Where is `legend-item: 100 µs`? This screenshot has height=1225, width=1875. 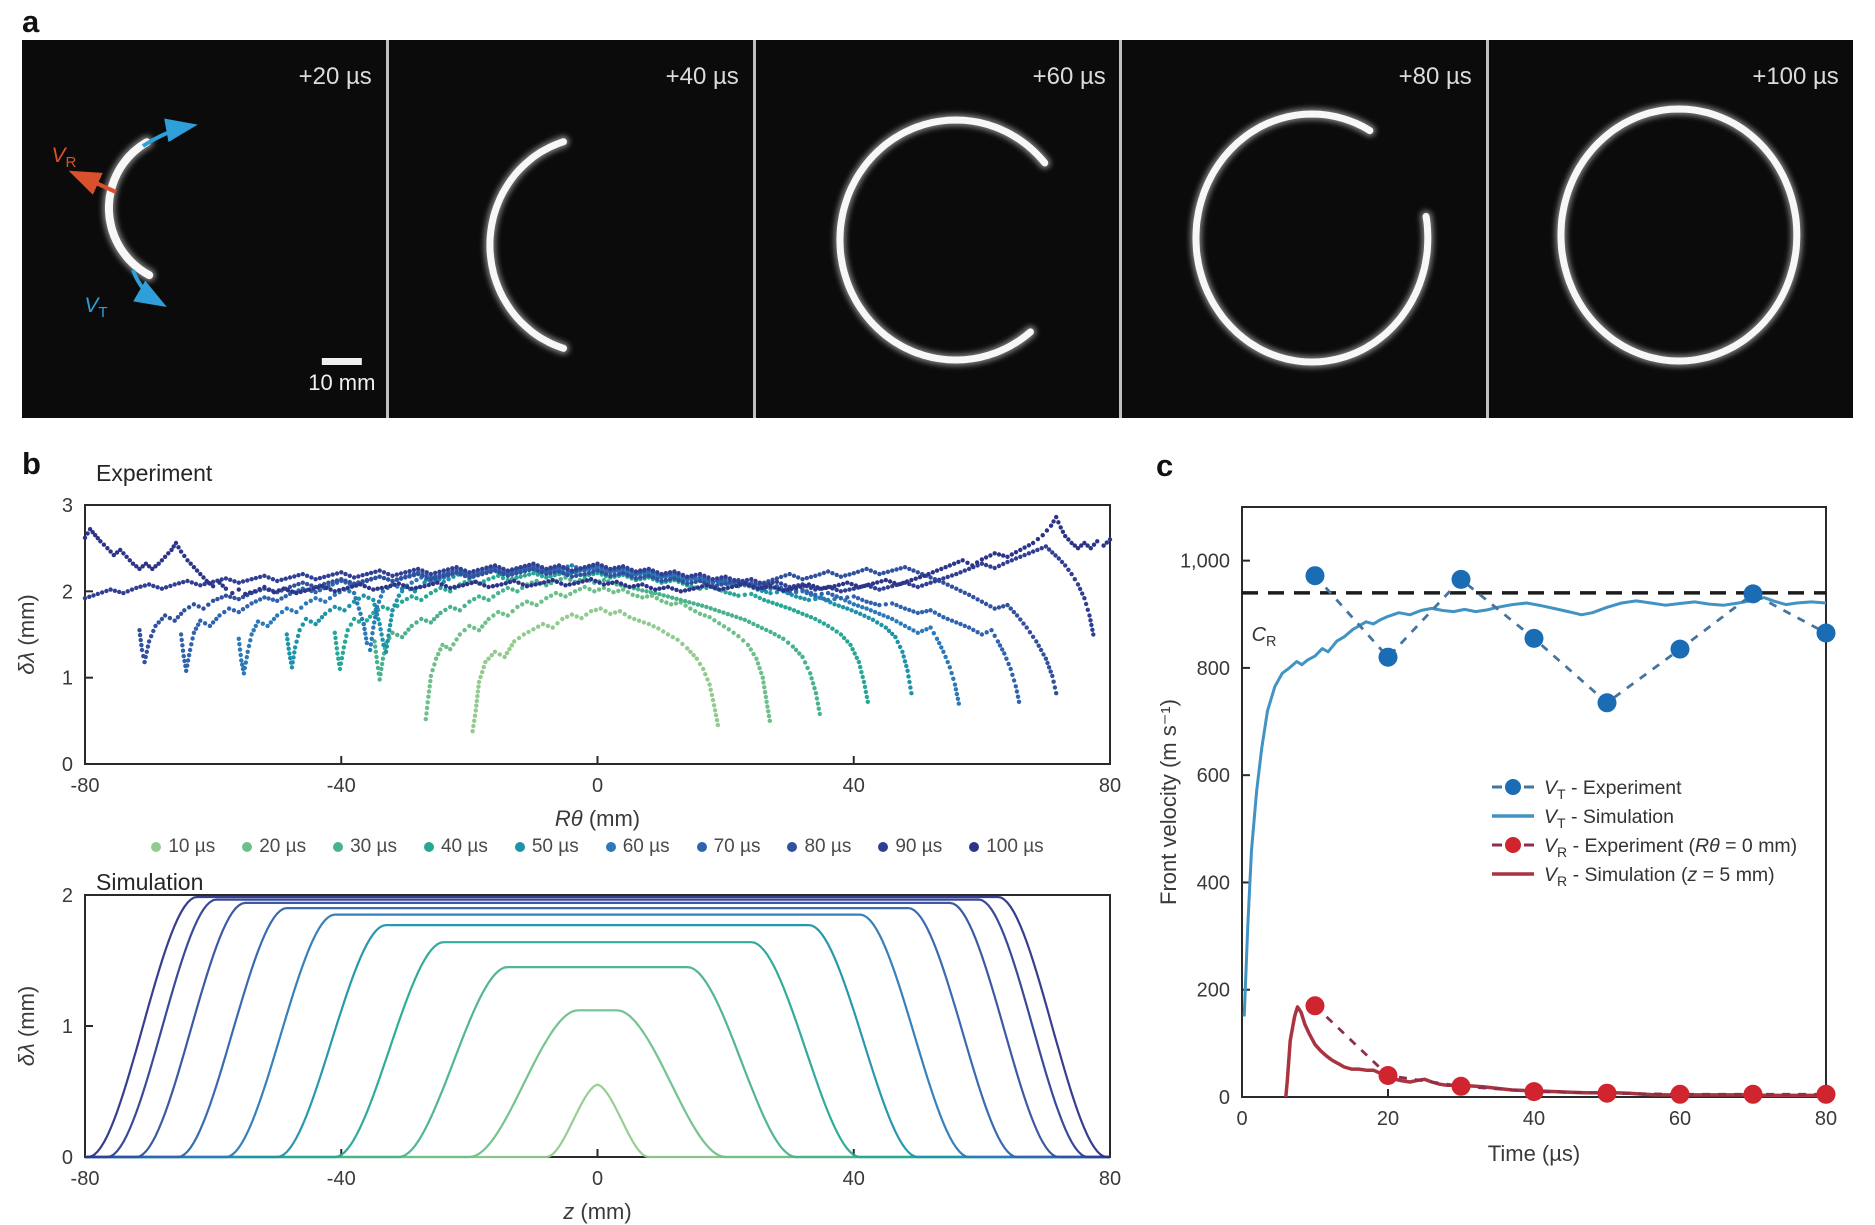 legend-item: 100 µs is located at coordinates (1006, 847).